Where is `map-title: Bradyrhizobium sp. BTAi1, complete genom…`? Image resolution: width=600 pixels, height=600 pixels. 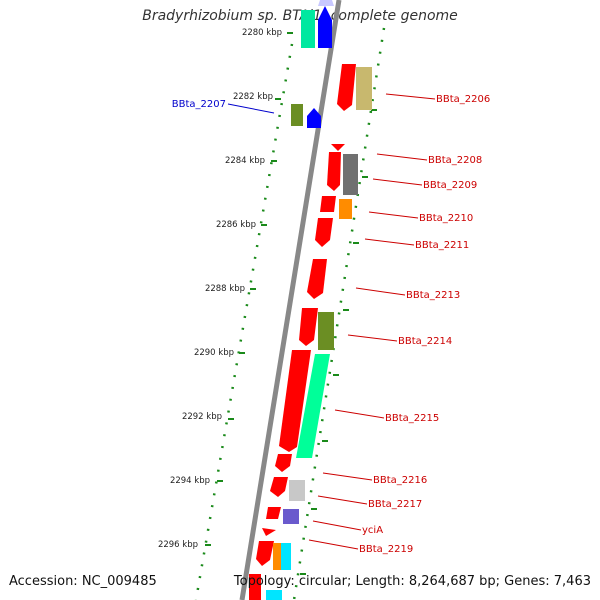 map-title: Bradyrhizobium sp. BTAi1, complete genom… is located at coordinates (300, 16).